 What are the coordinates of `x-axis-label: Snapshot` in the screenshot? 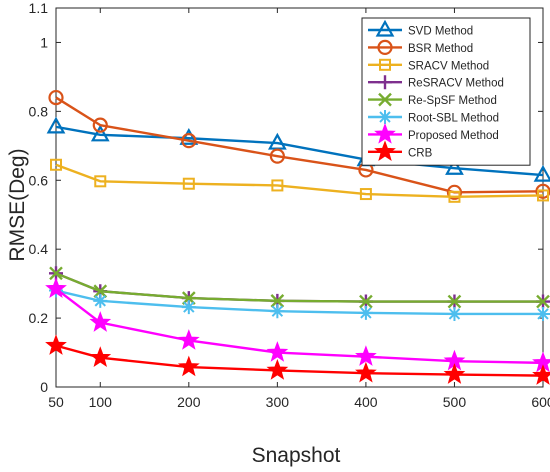 It's located at (296, 455).